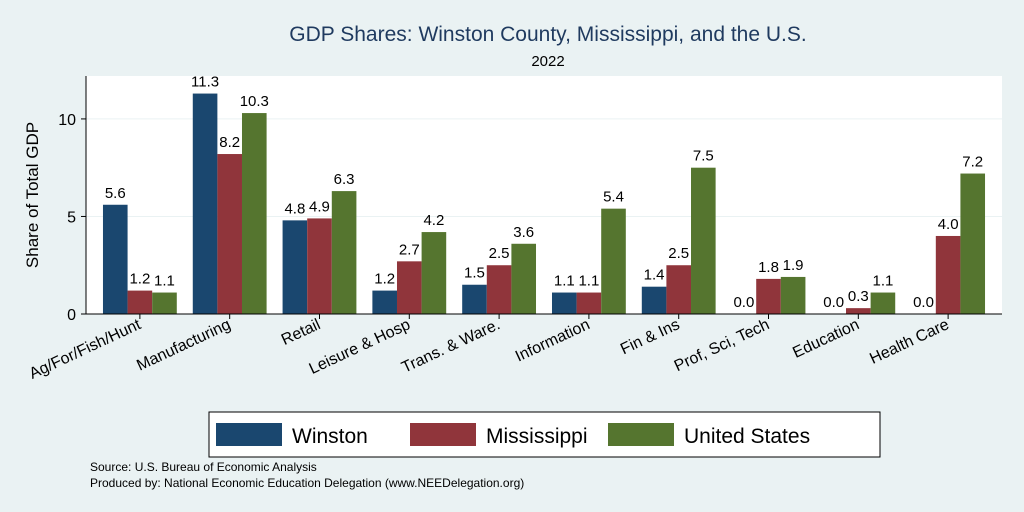 The width and height of the screenshot is (1024, 512). What do you see at coordinates (654, 275) in the screenshot?
I see `data-label: 1.4` at bounding box center [654, 275].